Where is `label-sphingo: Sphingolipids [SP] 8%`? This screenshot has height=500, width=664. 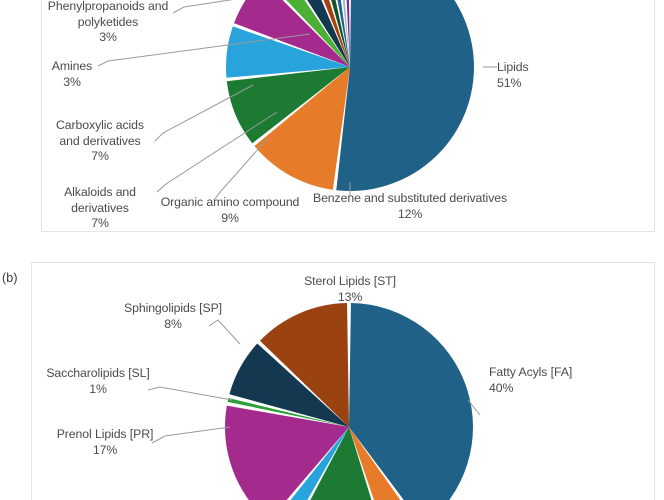 label-sphingo: Sphingolipids [SP] 8% is located at coordinates (173, 316).